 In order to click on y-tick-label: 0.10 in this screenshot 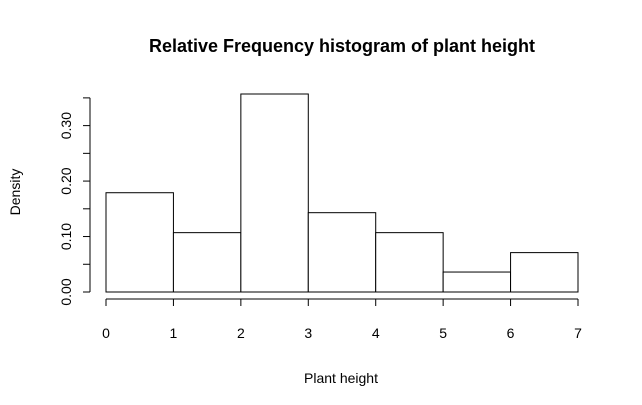, I will do `click(66, 236)`.